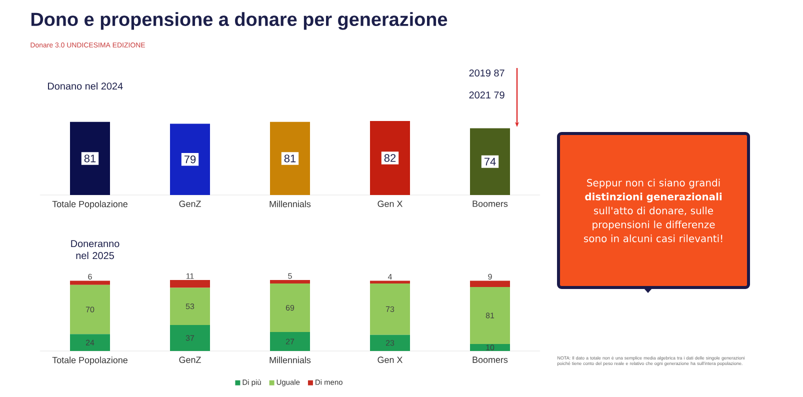 Image resolution: width=803 pixels, height=397 pixels. Describe the element at coordinates (486, 73) in the screenshot. I see `text: 2019 87` at that location.